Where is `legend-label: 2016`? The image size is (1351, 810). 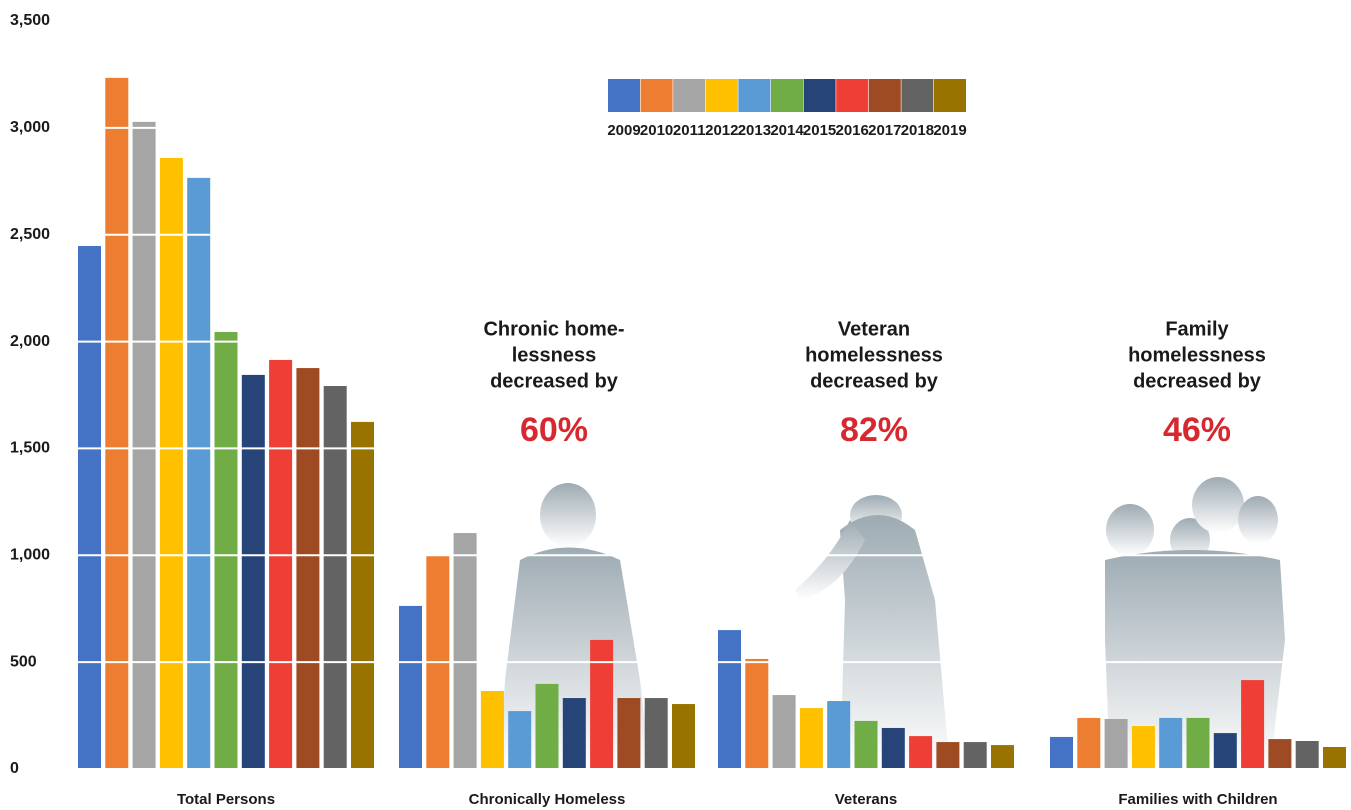 legend-label: 2016 is located at coordinates (852, 130).